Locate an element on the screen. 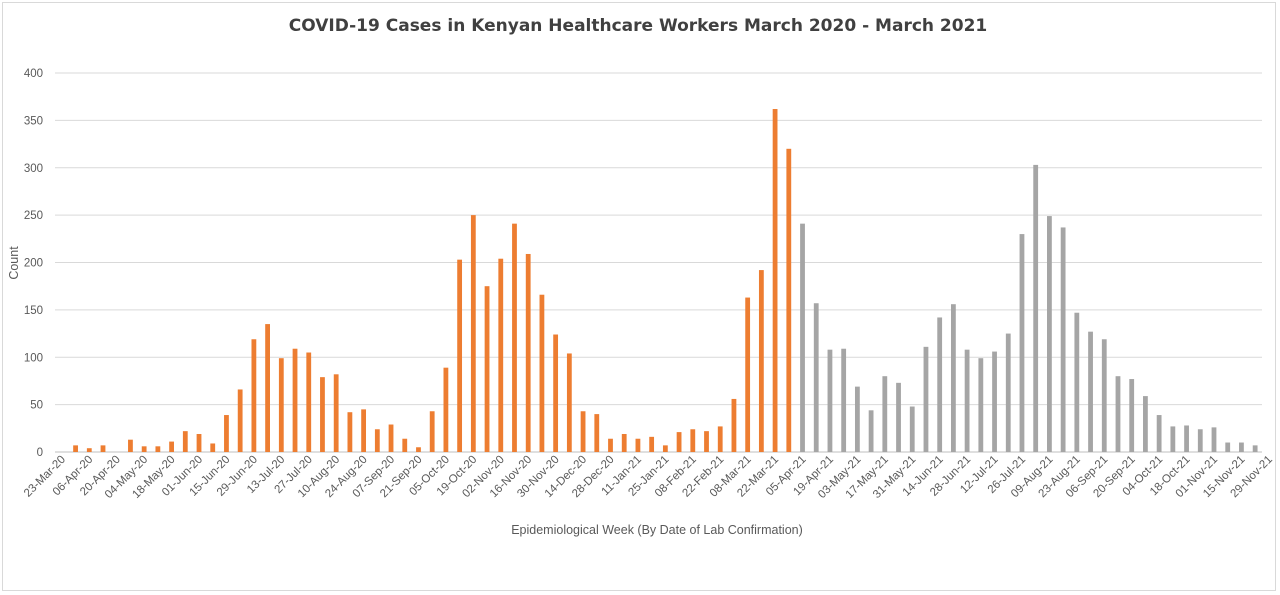 The image size is (1280, 595). y-tick-label: 150 is located at coordinates (33, 311).